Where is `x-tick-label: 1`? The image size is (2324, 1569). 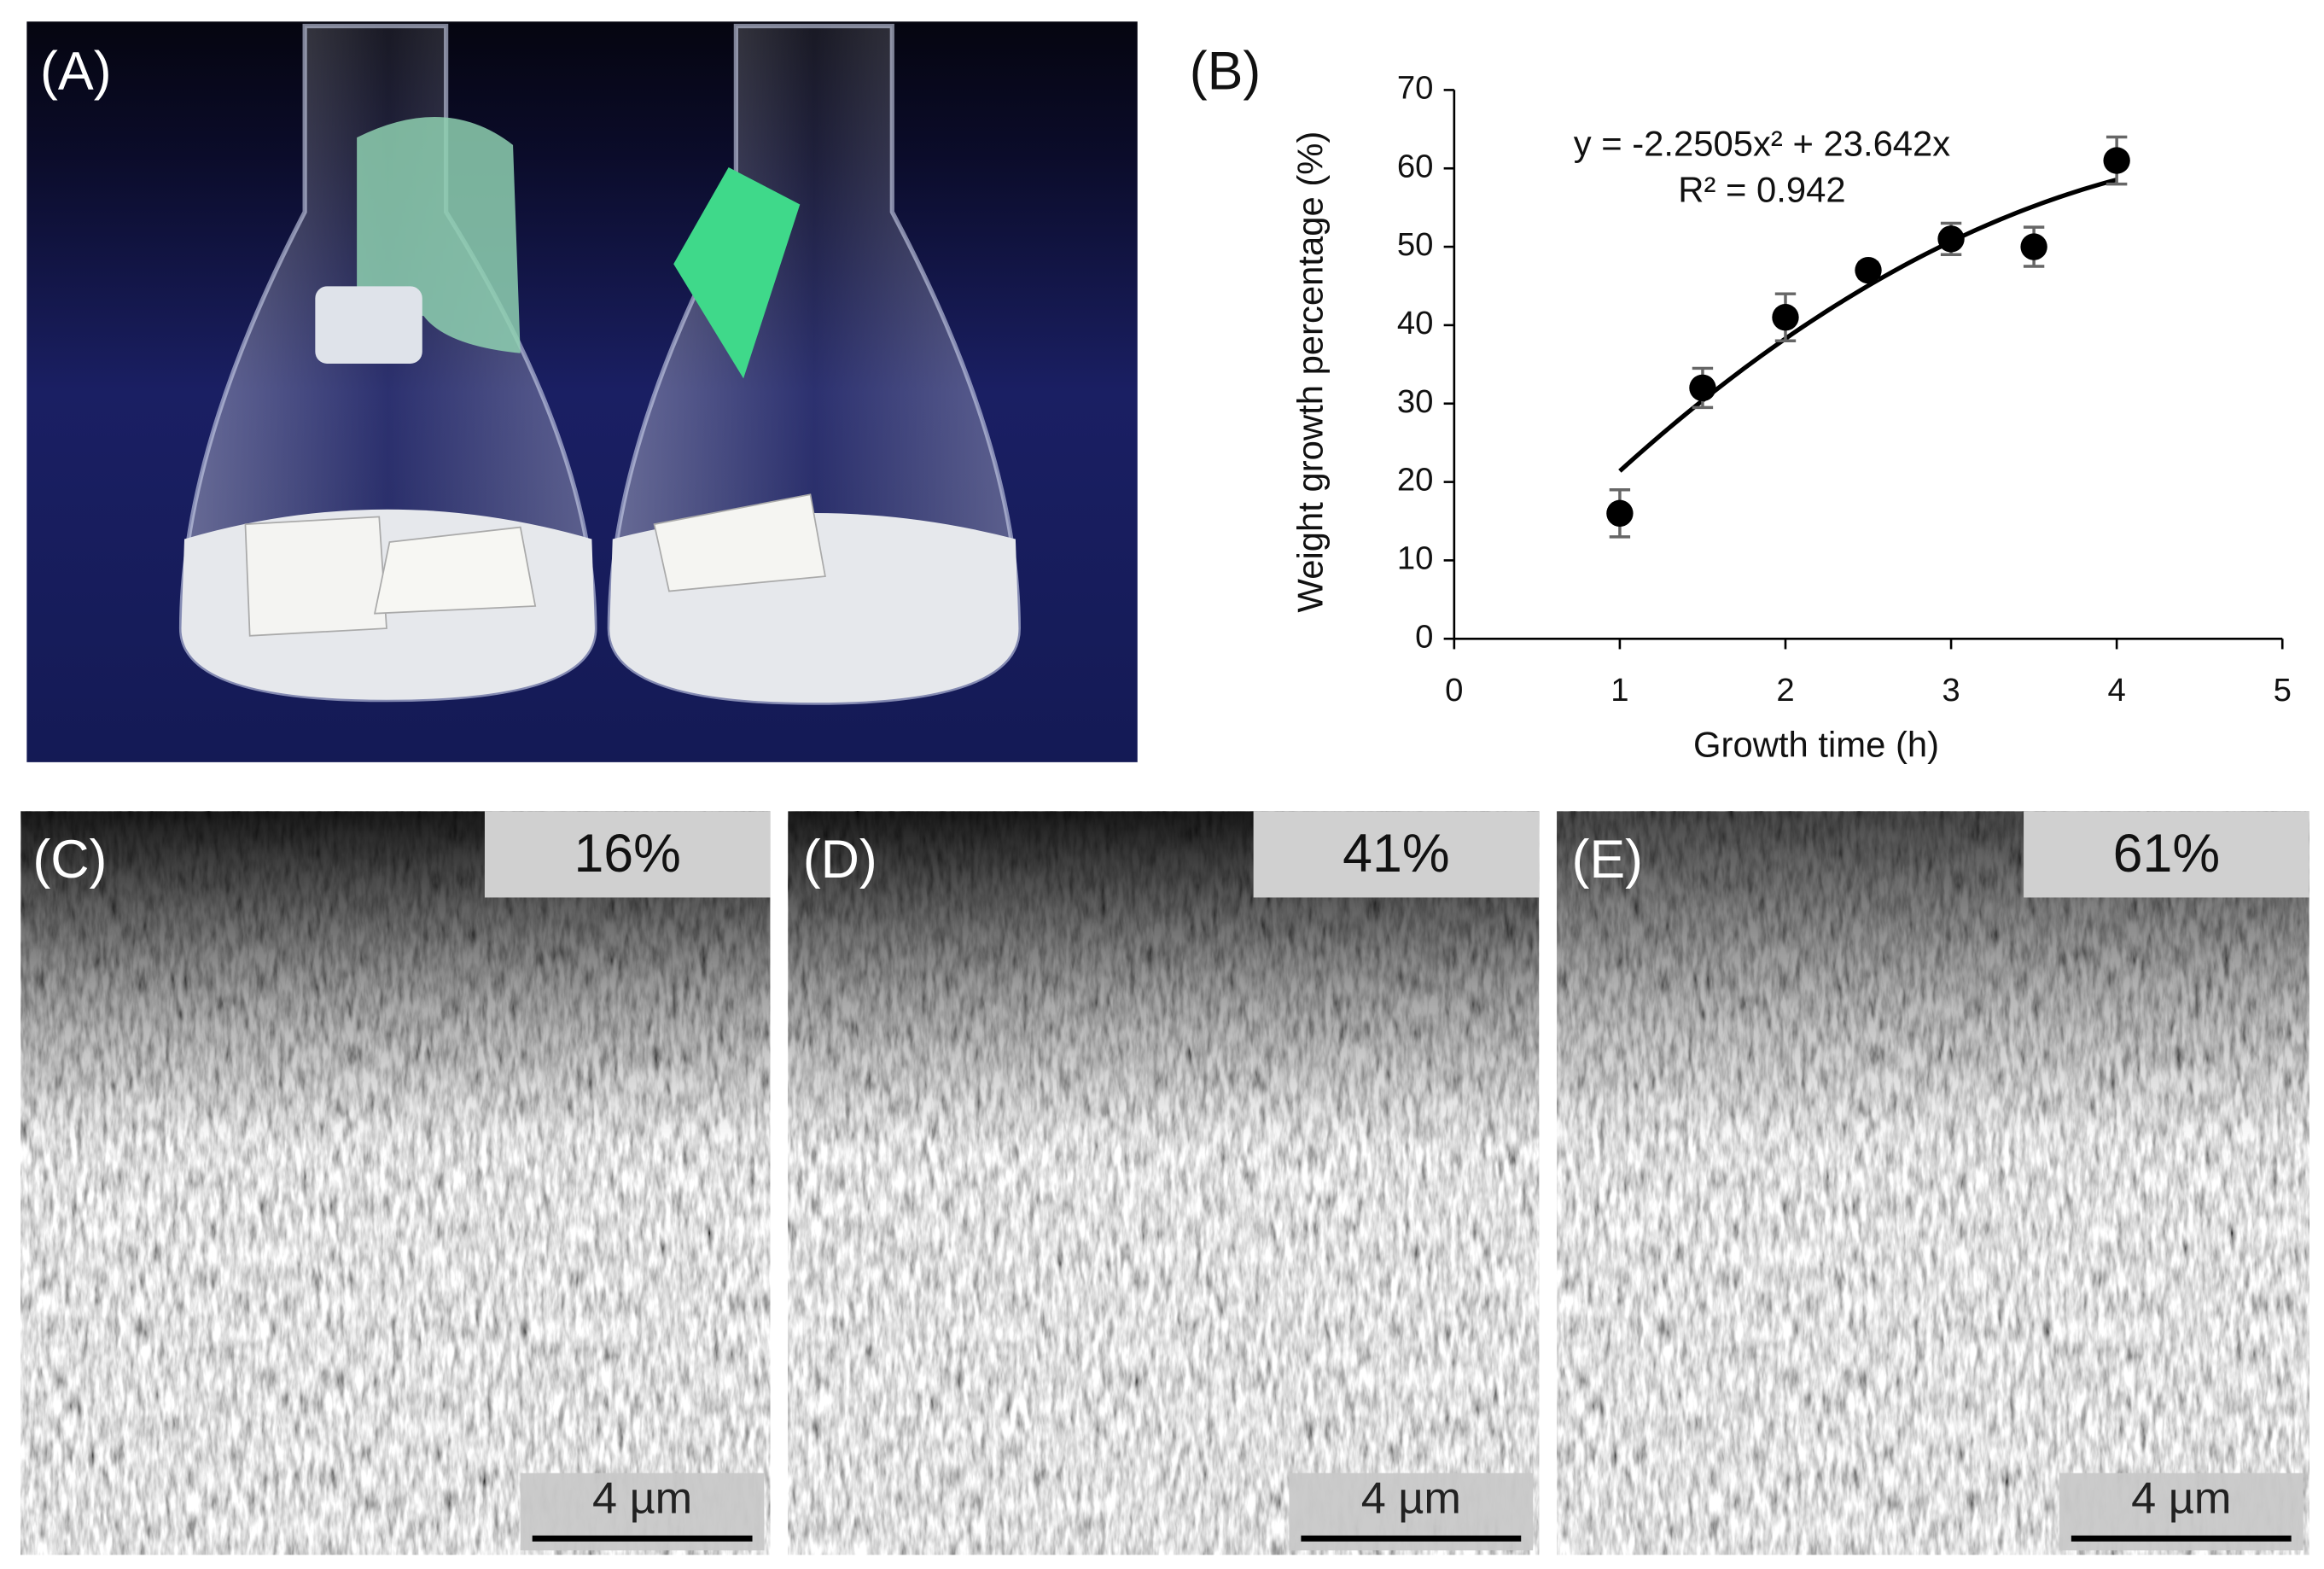 x-tick-label: 1 is located at coordinates (1619, 690).